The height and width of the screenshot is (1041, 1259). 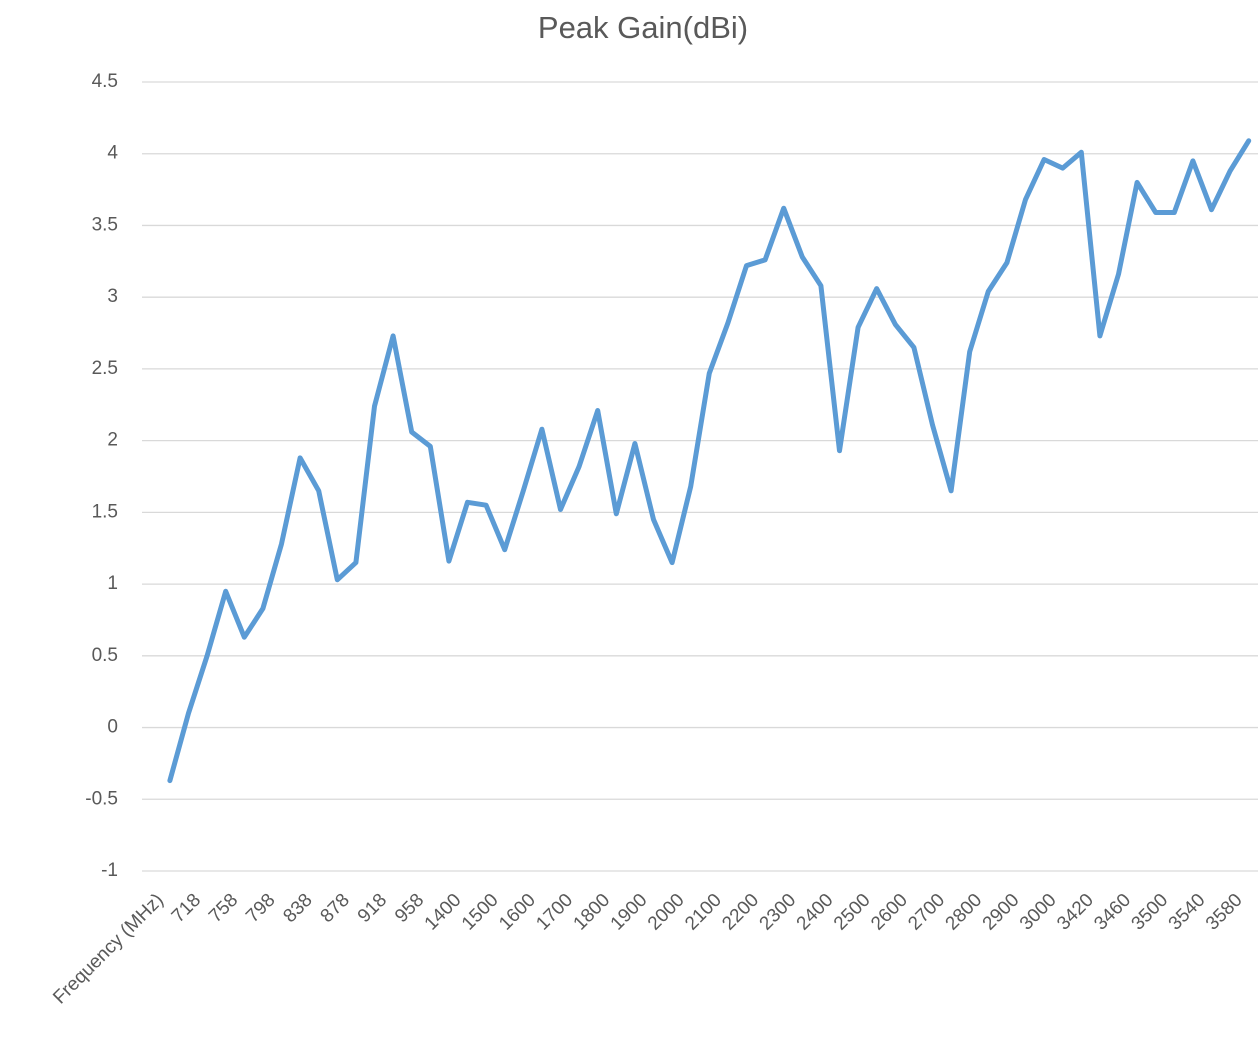 What do you see at coordinates (112, 727) in the screenshot?
I see `y-tick-label: 0` at bounding box center [112, 727].